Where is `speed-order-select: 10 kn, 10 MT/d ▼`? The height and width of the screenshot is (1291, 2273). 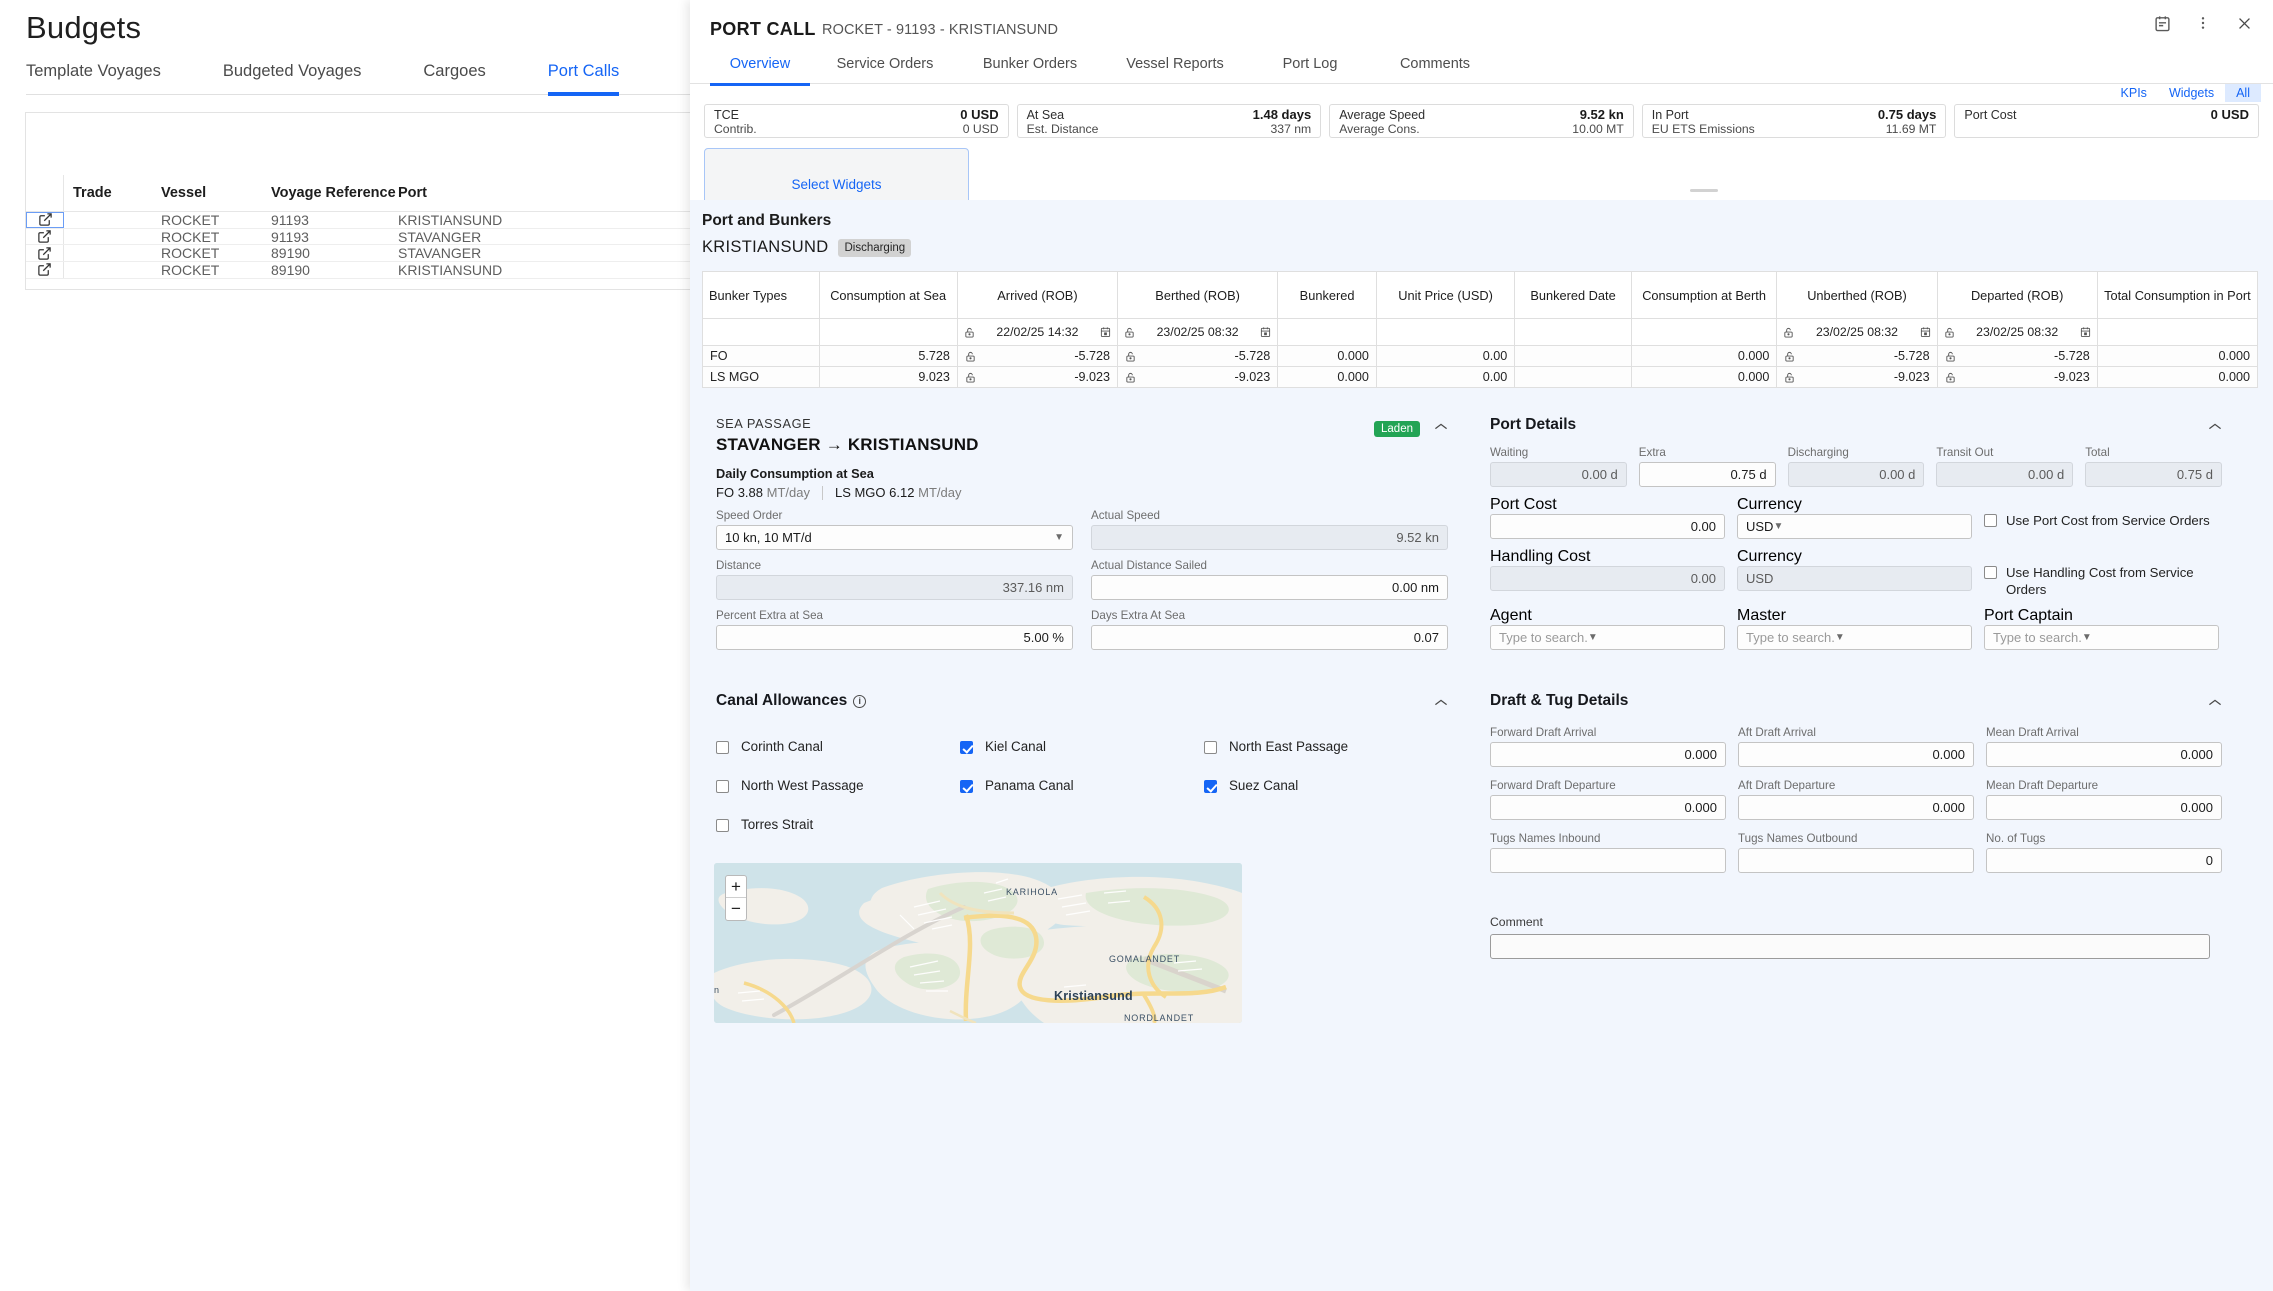
speed-order-select: 10 kn, 10 MT/d ▼ is located at coordinates (894, 537).